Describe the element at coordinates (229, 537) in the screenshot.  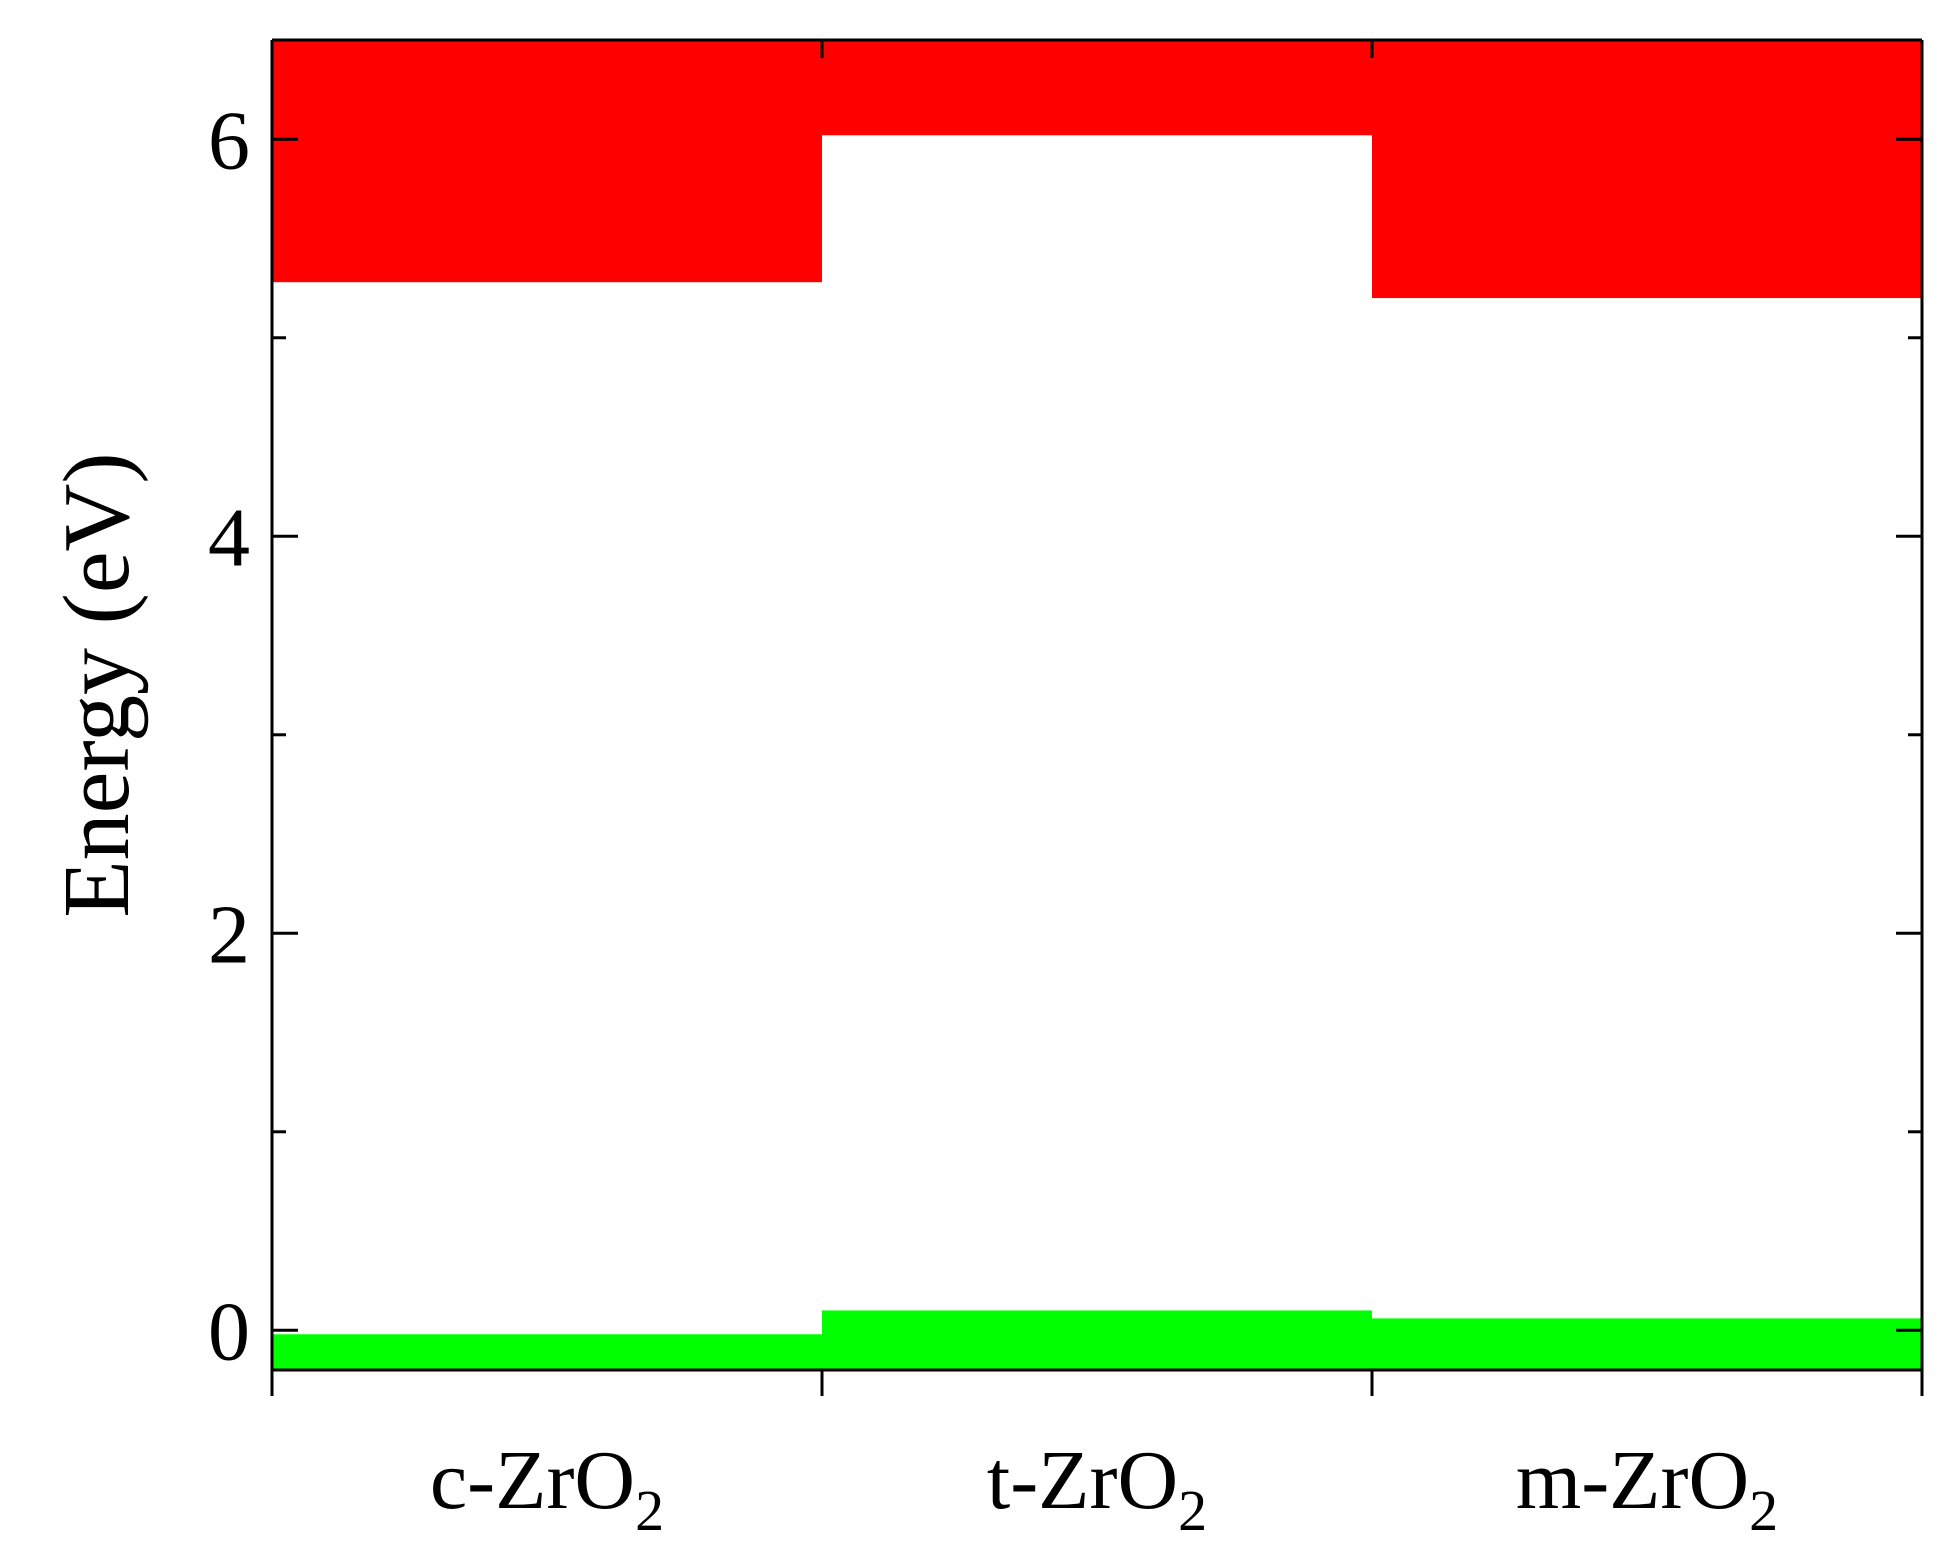
I see `y-tick-label: 4` at that location.